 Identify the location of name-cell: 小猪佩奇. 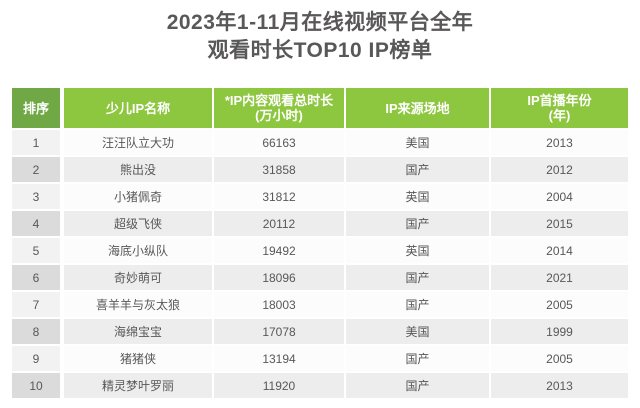
(138, 196).